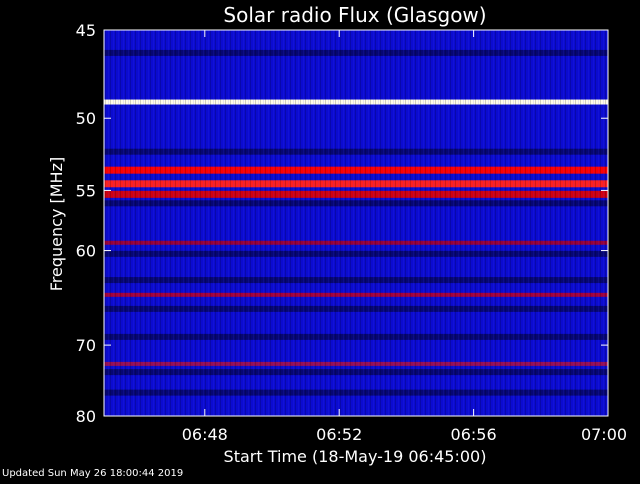 The height and width of the screenshot is (484, 640). What do you see at coordinates (355, 456) in the screenshot?
I see `x-axis-label: Start Time (18-May-19 06:45:00)` at bounding box center [355, 456].